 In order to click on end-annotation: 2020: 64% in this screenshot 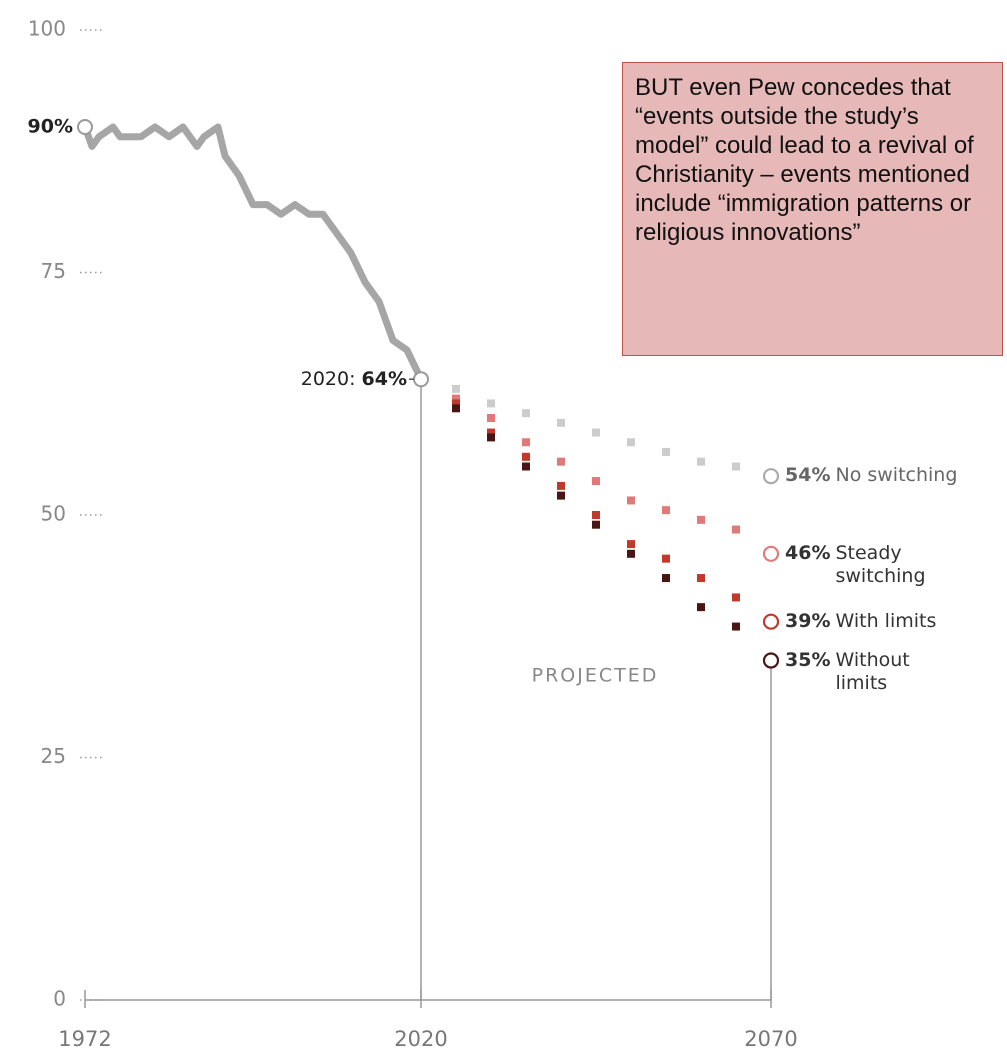, I will do `click(354, 379)`.